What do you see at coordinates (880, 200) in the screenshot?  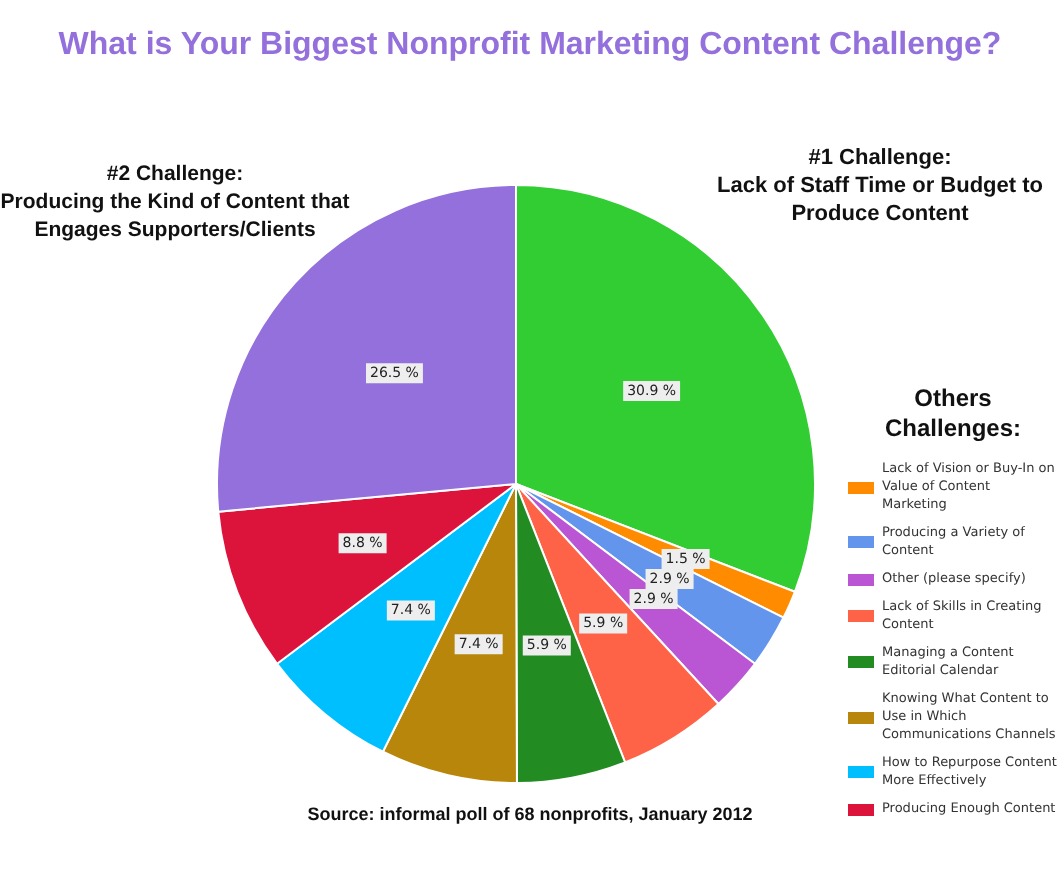 I see `slice-label: Lack of Staff Time or Budget to Produce Content` at bounding box center [880, 200].